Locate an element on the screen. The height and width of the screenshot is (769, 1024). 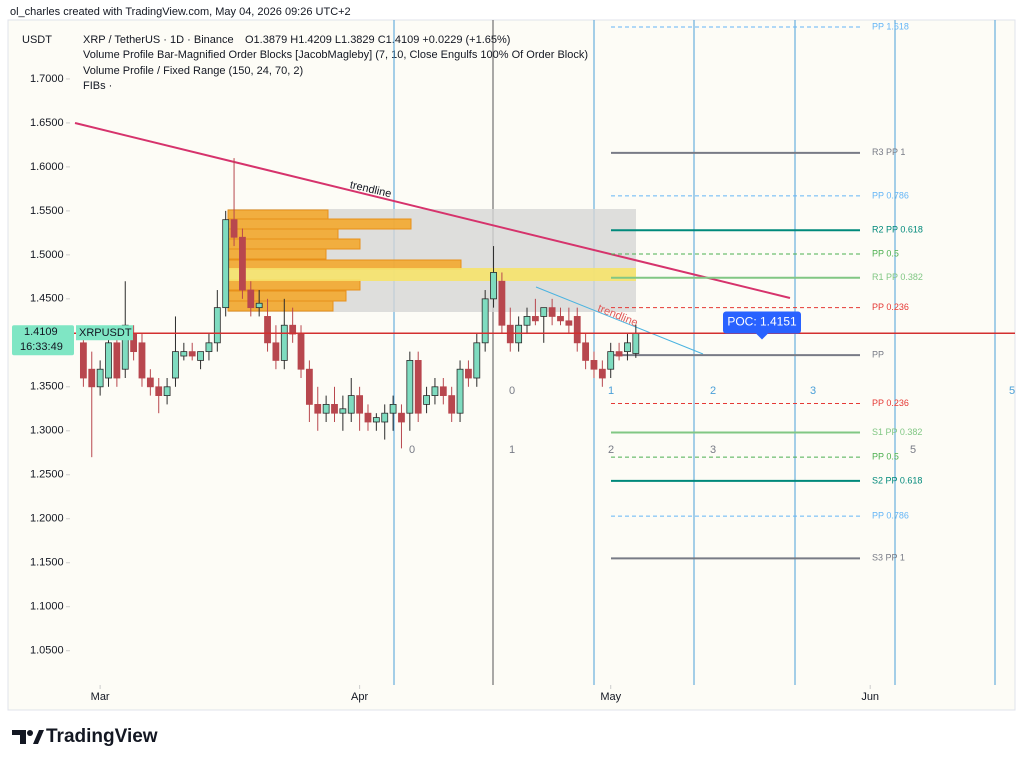
chart-title: XRP / TetherUS · 1D · Binance is located at coordinates (158, 40).